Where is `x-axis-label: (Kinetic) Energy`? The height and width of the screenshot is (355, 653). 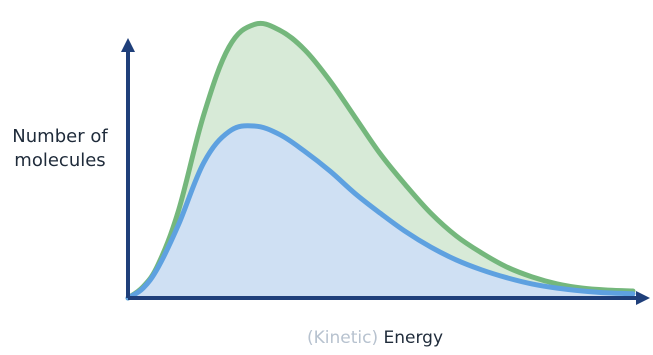
x-axis-label: (Kinetic) Energy is located at coordinates (375, 338).